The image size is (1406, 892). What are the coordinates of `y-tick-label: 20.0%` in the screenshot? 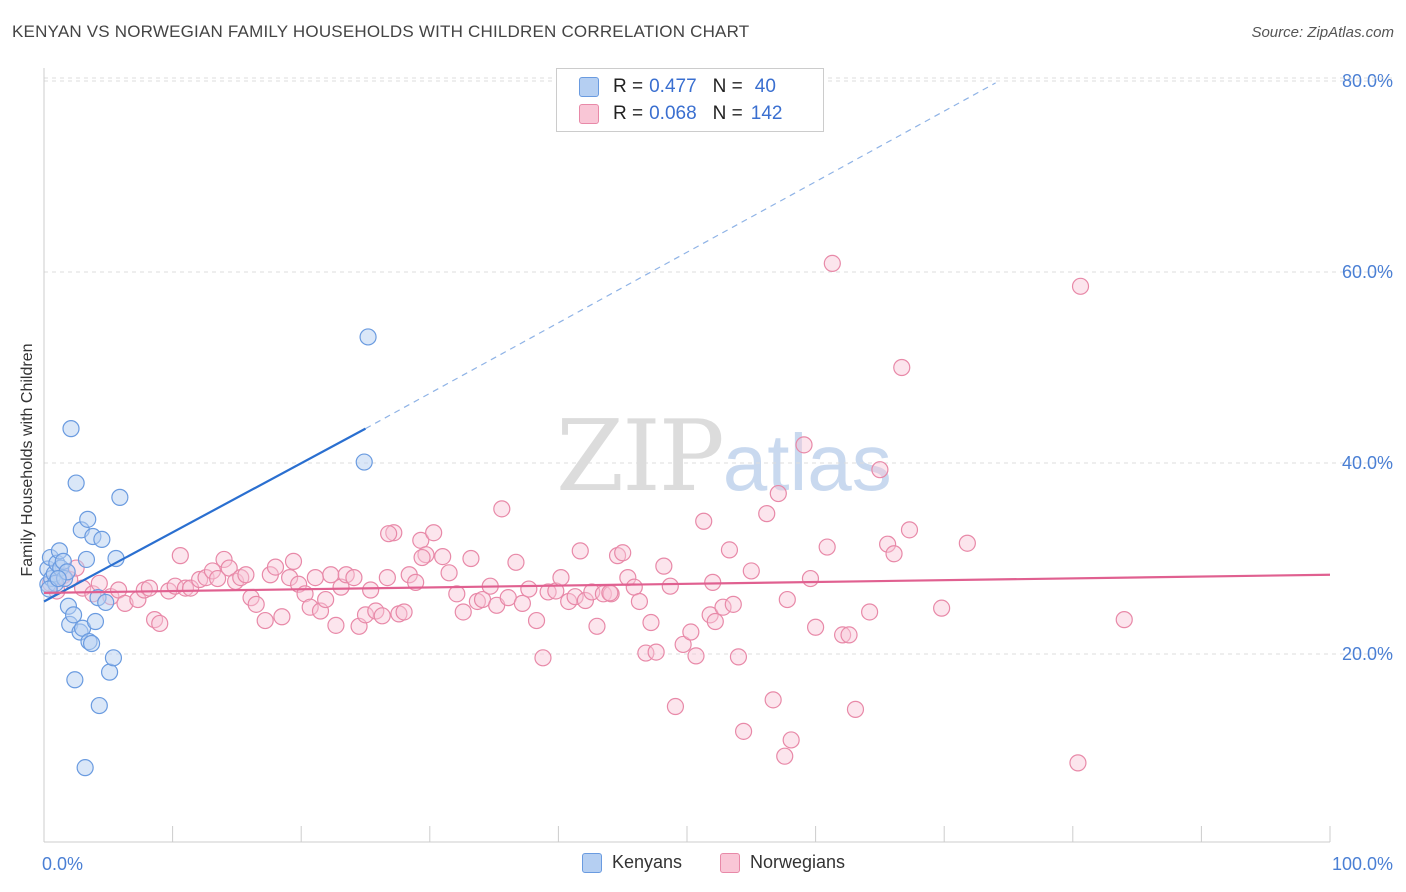 It's located at (1367, 654).